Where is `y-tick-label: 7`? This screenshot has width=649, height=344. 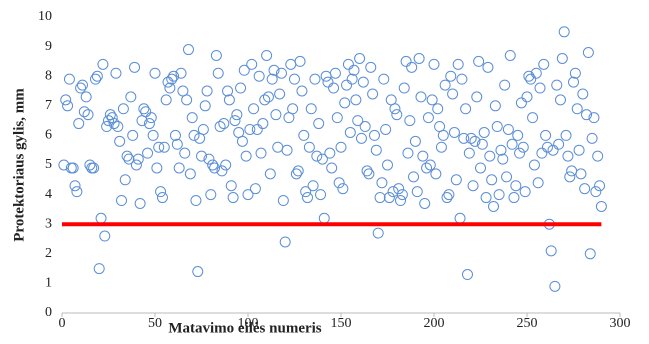 y-tick-label: 7 is located at coordinates (48, 105).